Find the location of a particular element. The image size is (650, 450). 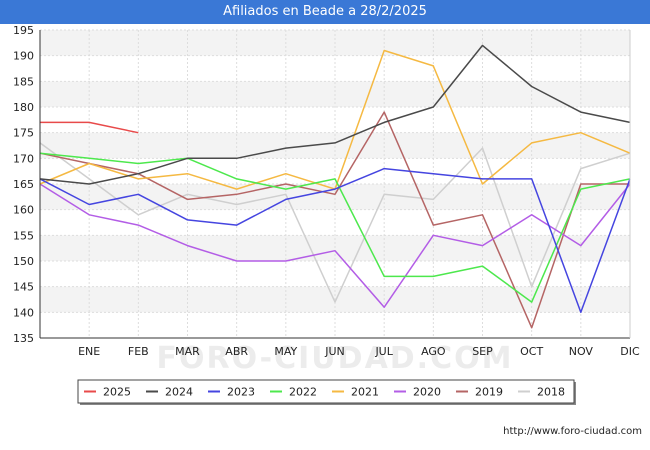

legend-label-2019: 2019 is located at coordinates (489, 392).